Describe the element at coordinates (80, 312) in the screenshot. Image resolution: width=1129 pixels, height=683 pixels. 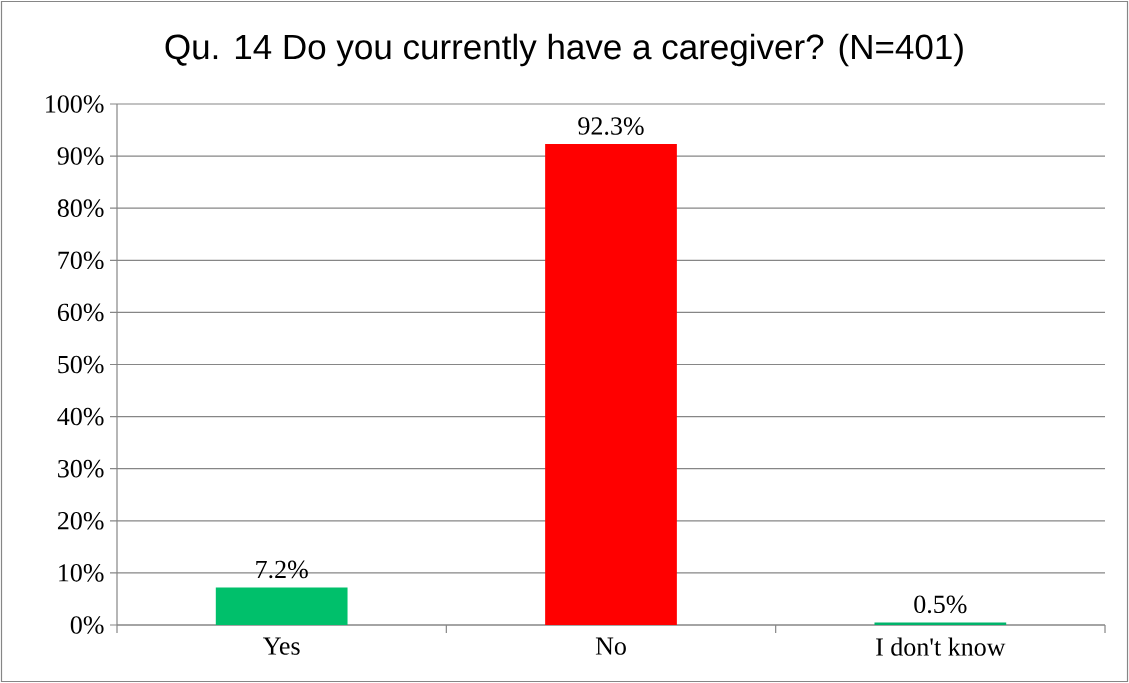
I see `y-tick-label: 60%` at that location.